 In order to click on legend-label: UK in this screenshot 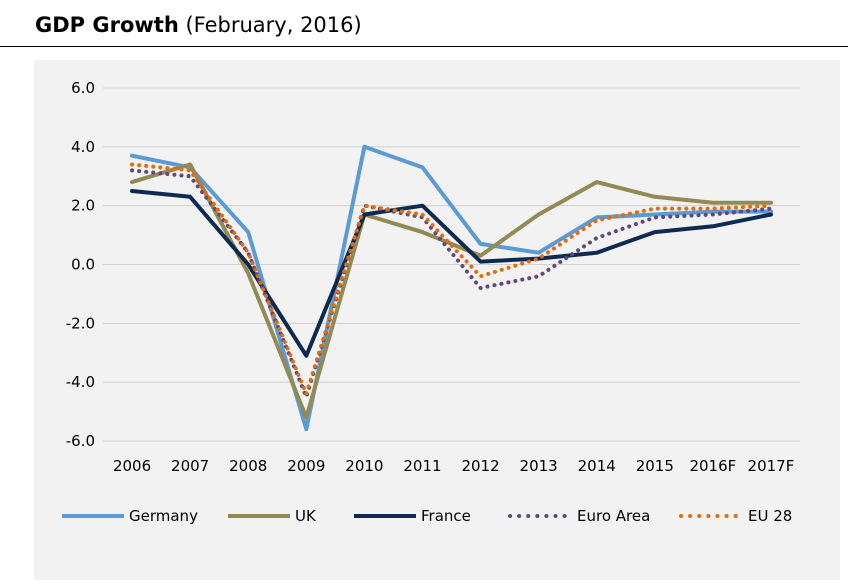, I will do `click(306, 516)`.